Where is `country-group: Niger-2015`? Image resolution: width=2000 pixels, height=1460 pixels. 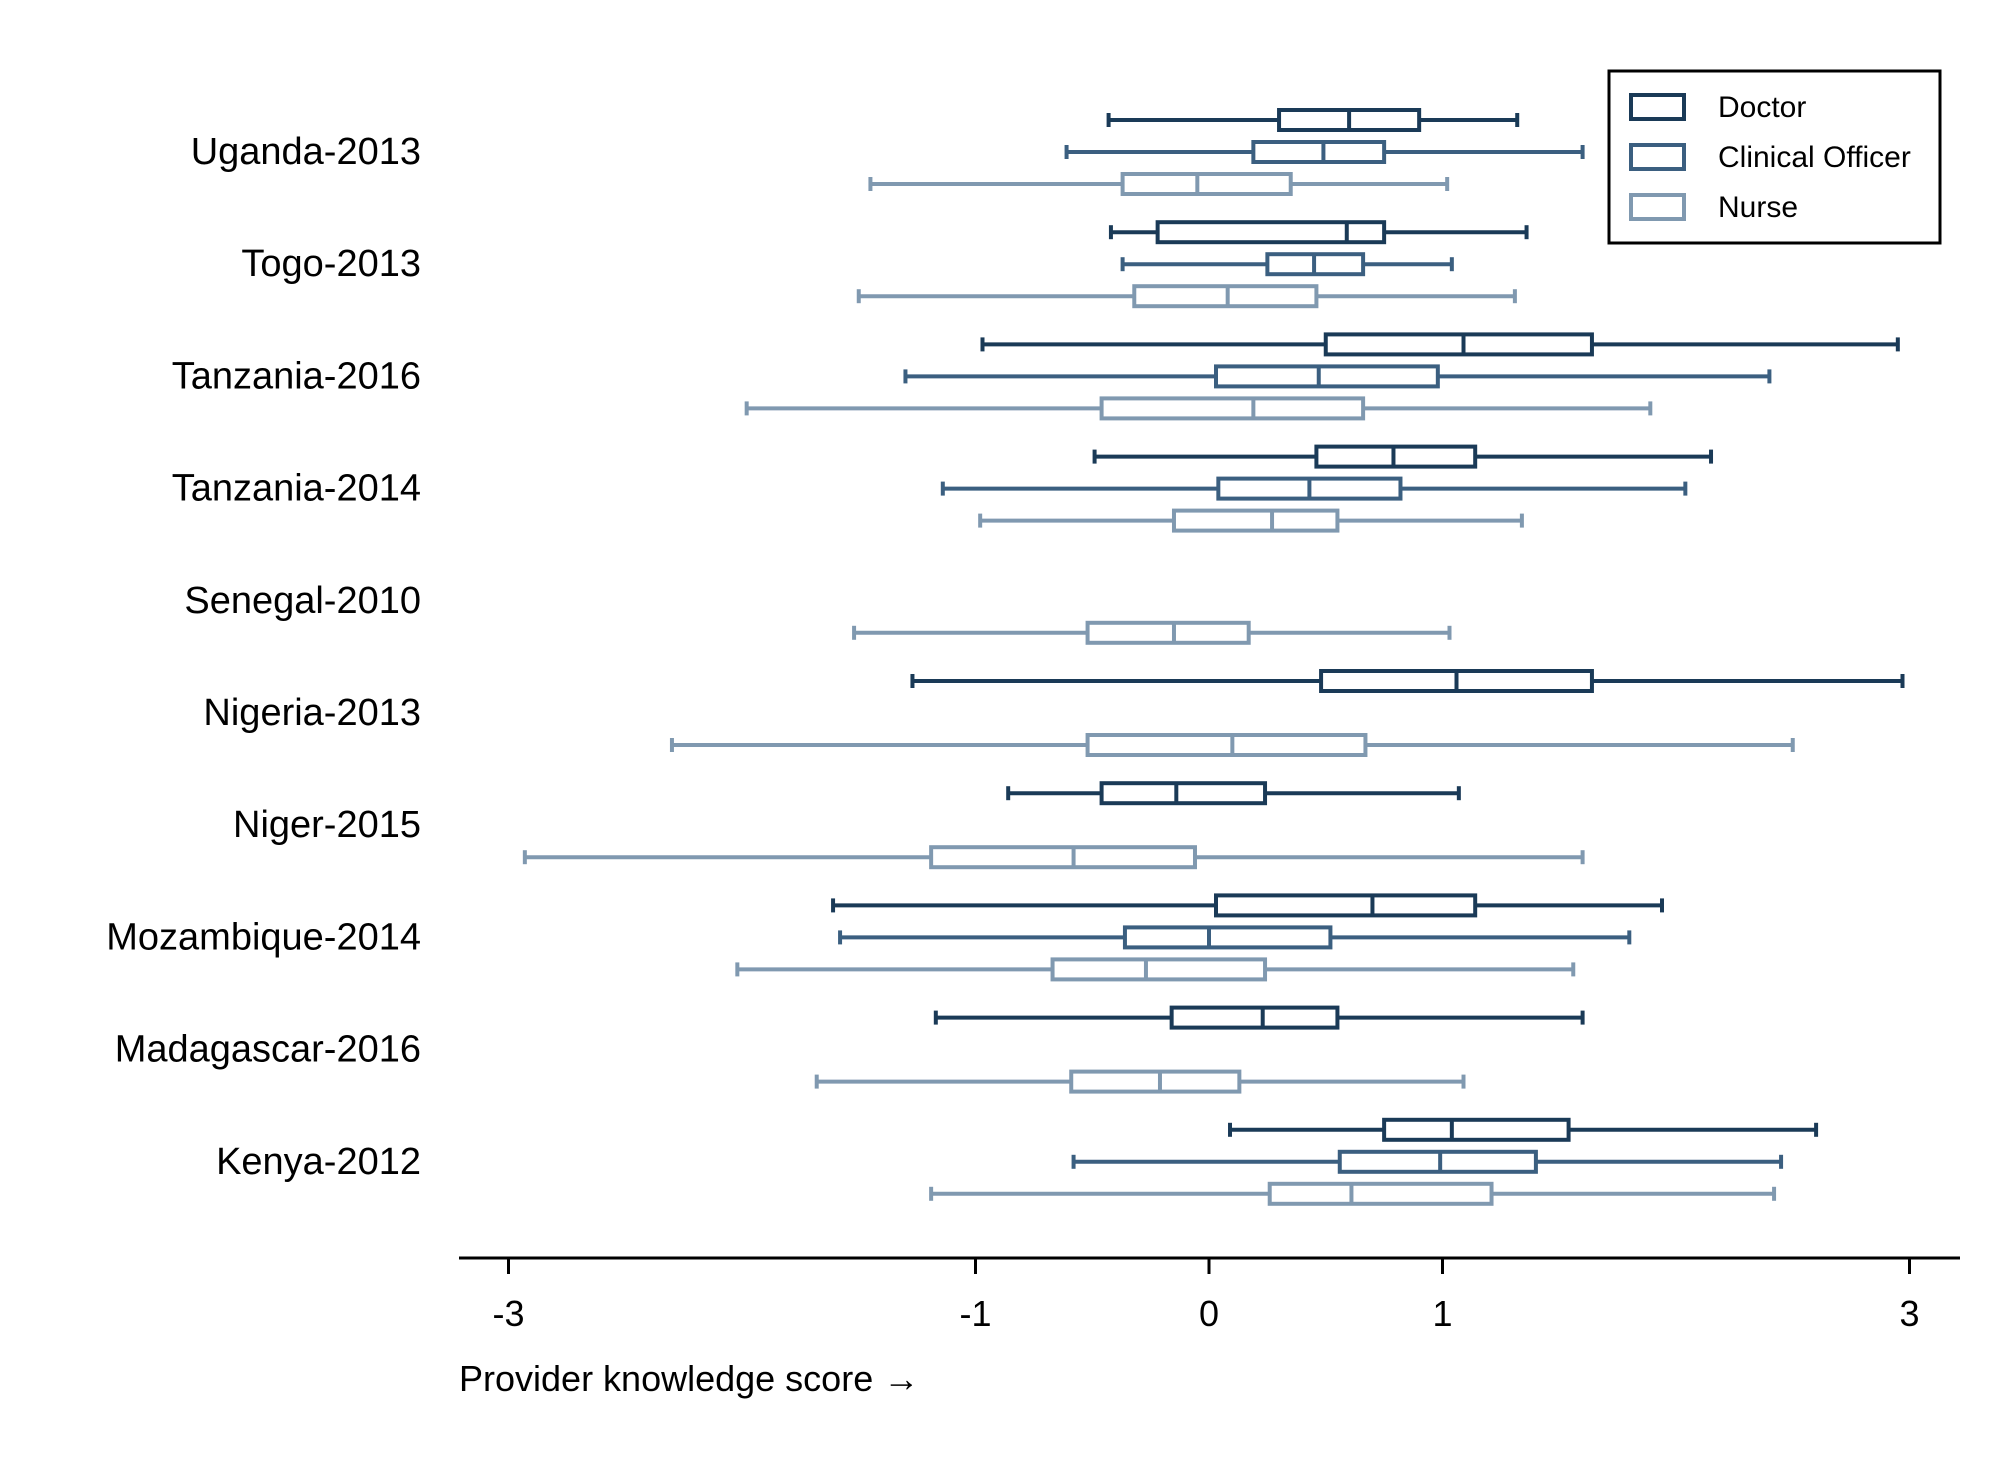 country-group: Niger-2015 is located at coordinates (909, 825).